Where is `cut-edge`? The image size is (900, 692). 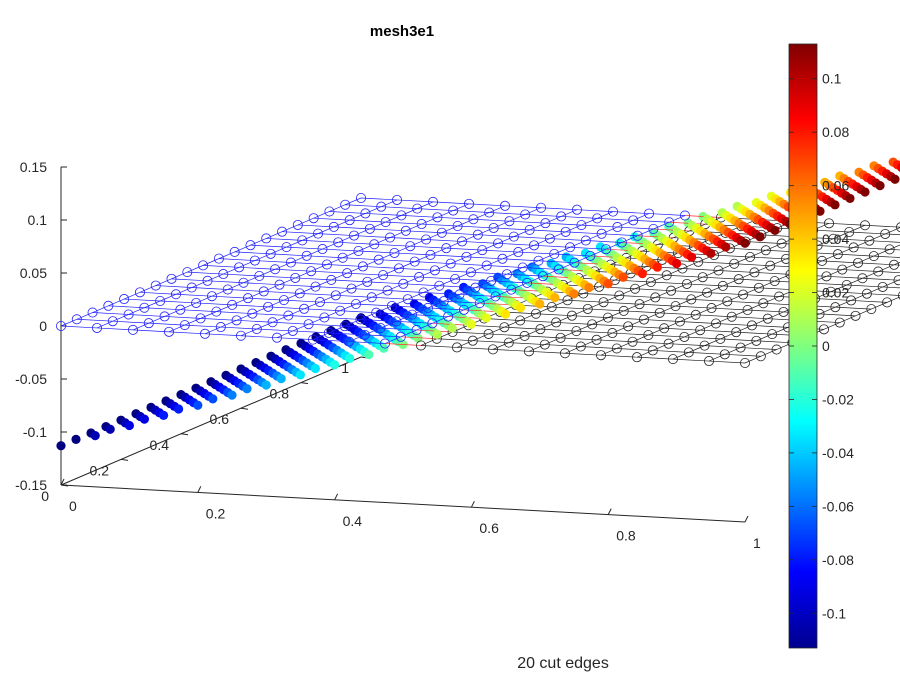
cut-edge is located at coordinates (418, 338).